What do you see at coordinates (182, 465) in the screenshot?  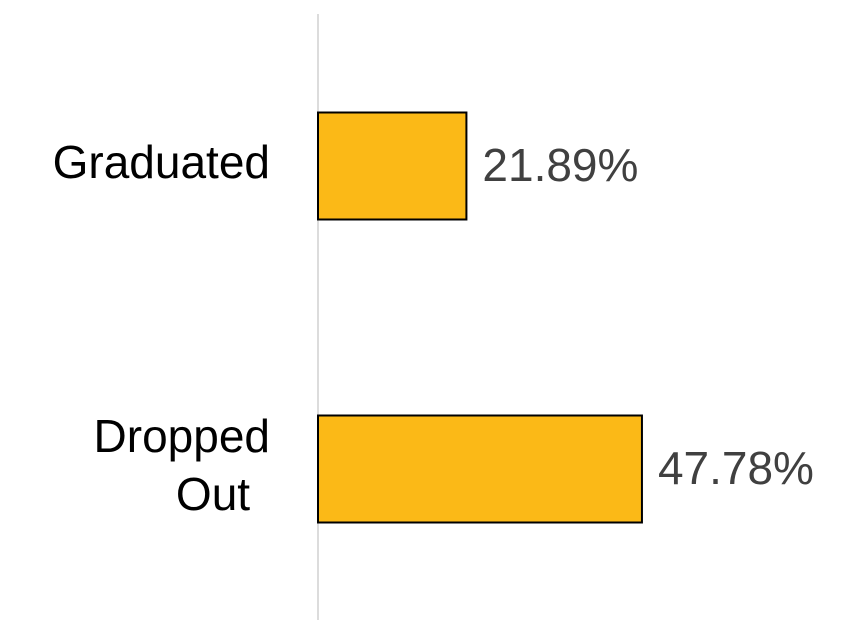 I see `category-label: Dropped Out` at bounding box center [182, 465].